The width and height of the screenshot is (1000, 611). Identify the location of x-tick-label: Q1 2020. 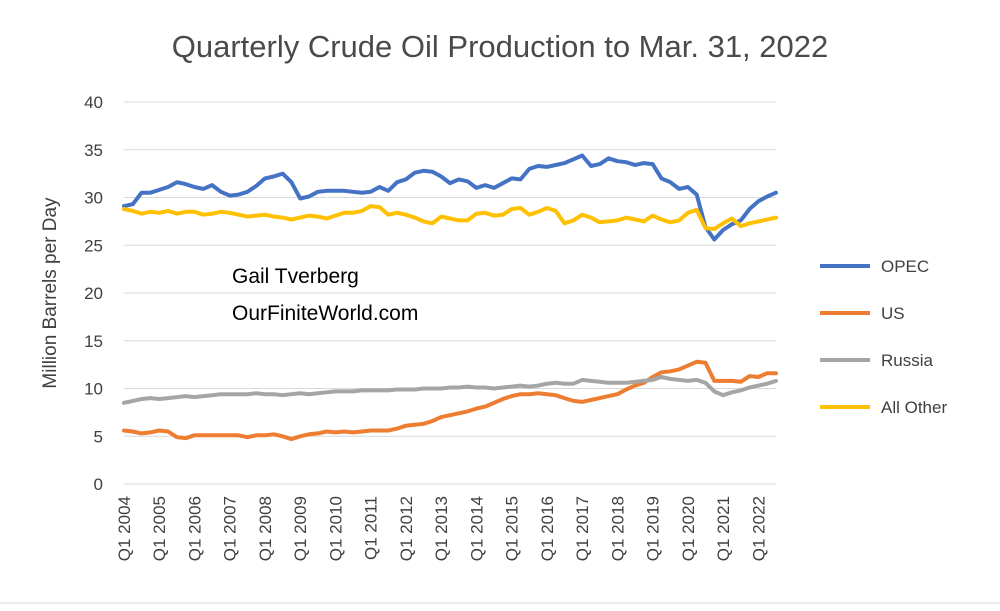
(688, 528).